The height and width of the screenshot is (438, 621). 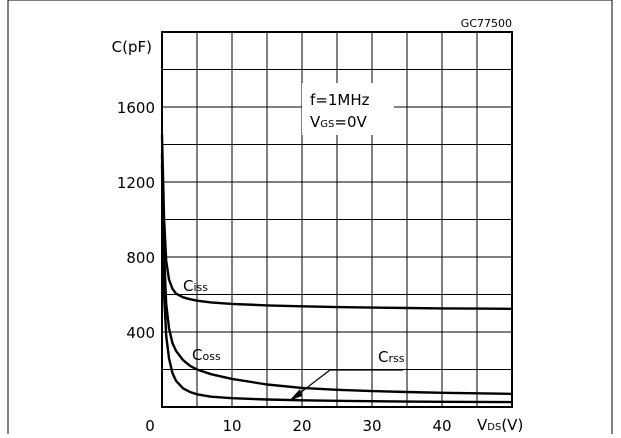 What do you see at coordinates (140, 258) in the screenshot?
I see `y-tick-label: 800` at bounding box center [140, 258].